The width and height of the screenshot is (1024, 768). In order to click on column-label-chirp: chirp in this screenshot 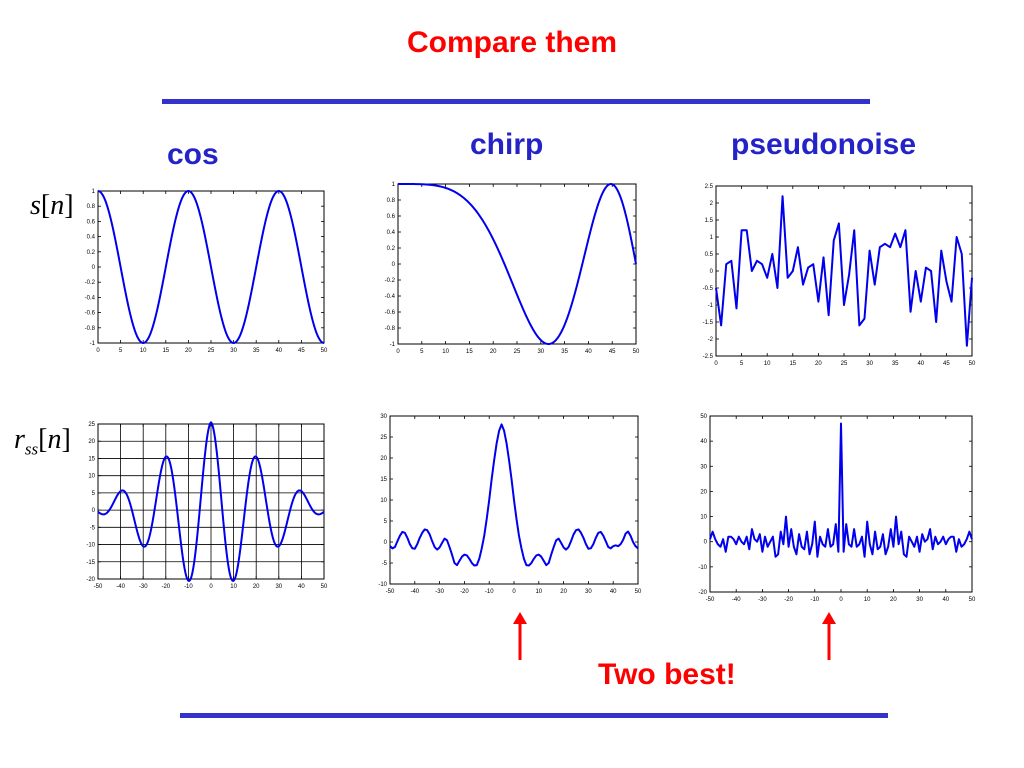, I will do `click(507, 144)`.